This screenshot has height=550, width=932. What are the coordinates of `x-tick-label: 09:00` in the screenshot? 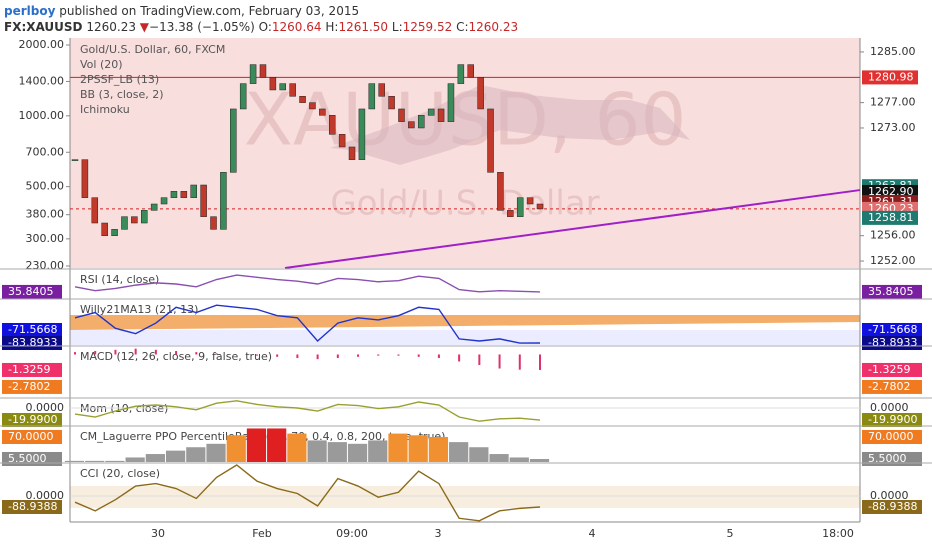 It's located at (352, 533).